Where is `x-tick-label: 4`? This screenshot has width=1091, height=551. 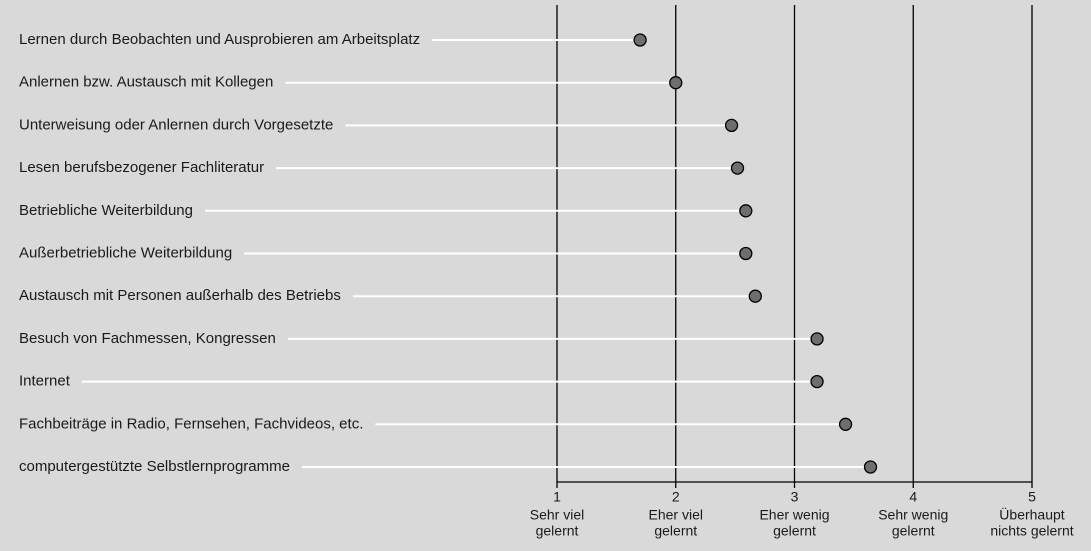
x-tick-label: 4 is located at coordinates (913, 497).